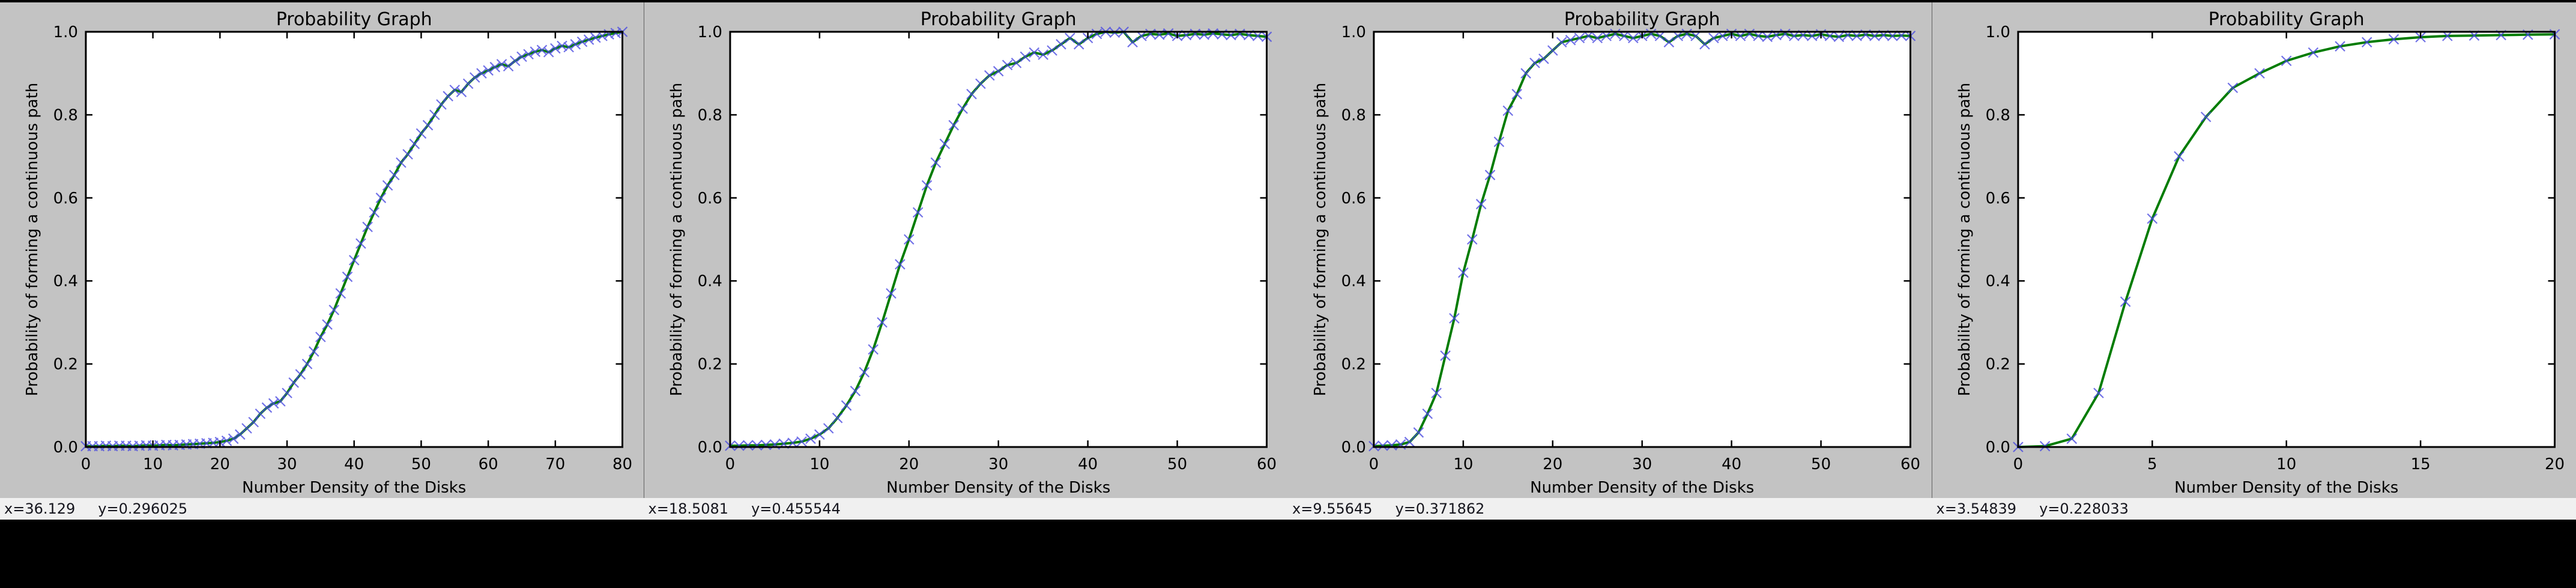 The image size is (2576, 588). What do you see at coordinates (622, 464) in the screenshot?
I see `x-tick-label: 80` at bounding box center [622, 464].